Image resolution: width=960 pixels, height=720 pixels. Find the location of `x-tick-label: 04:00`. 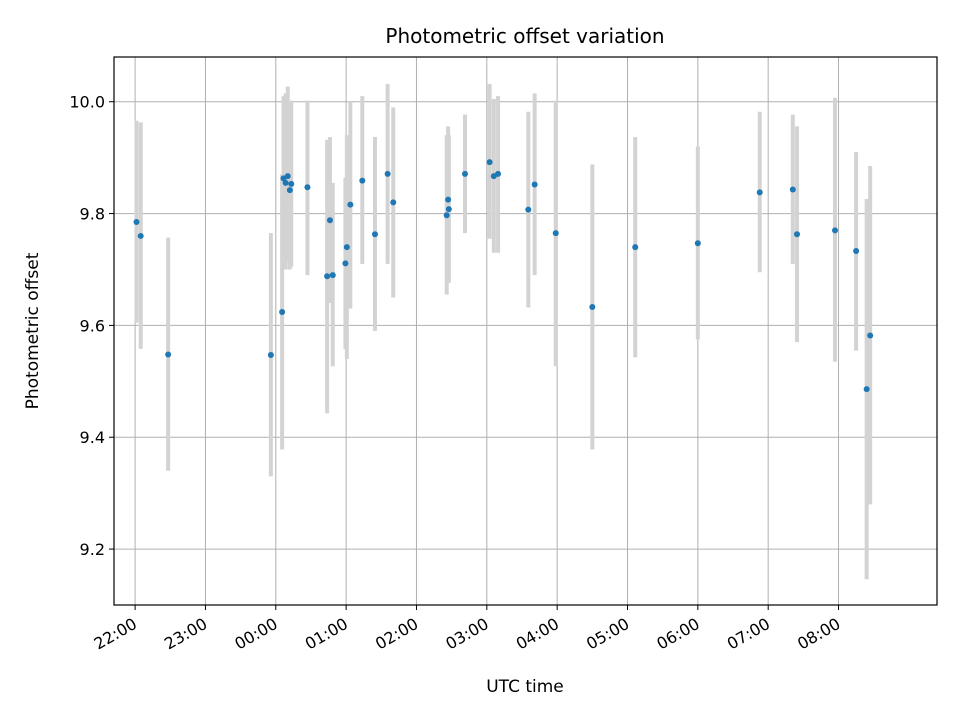

x-tick-label: 04:00 is located at coordinates (537, 634).